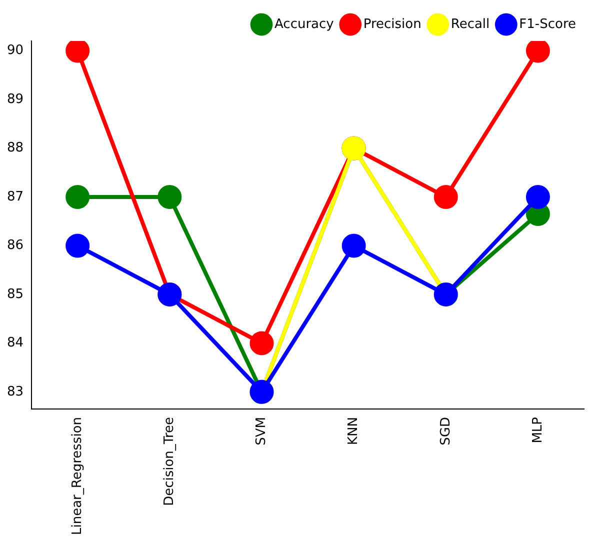 The height and width of the screenshot is (540, 598). What do you see at coordinates (15, 246) in the screenshot?
I see `y-tick-label: 86` at bounding box center [15, 246].